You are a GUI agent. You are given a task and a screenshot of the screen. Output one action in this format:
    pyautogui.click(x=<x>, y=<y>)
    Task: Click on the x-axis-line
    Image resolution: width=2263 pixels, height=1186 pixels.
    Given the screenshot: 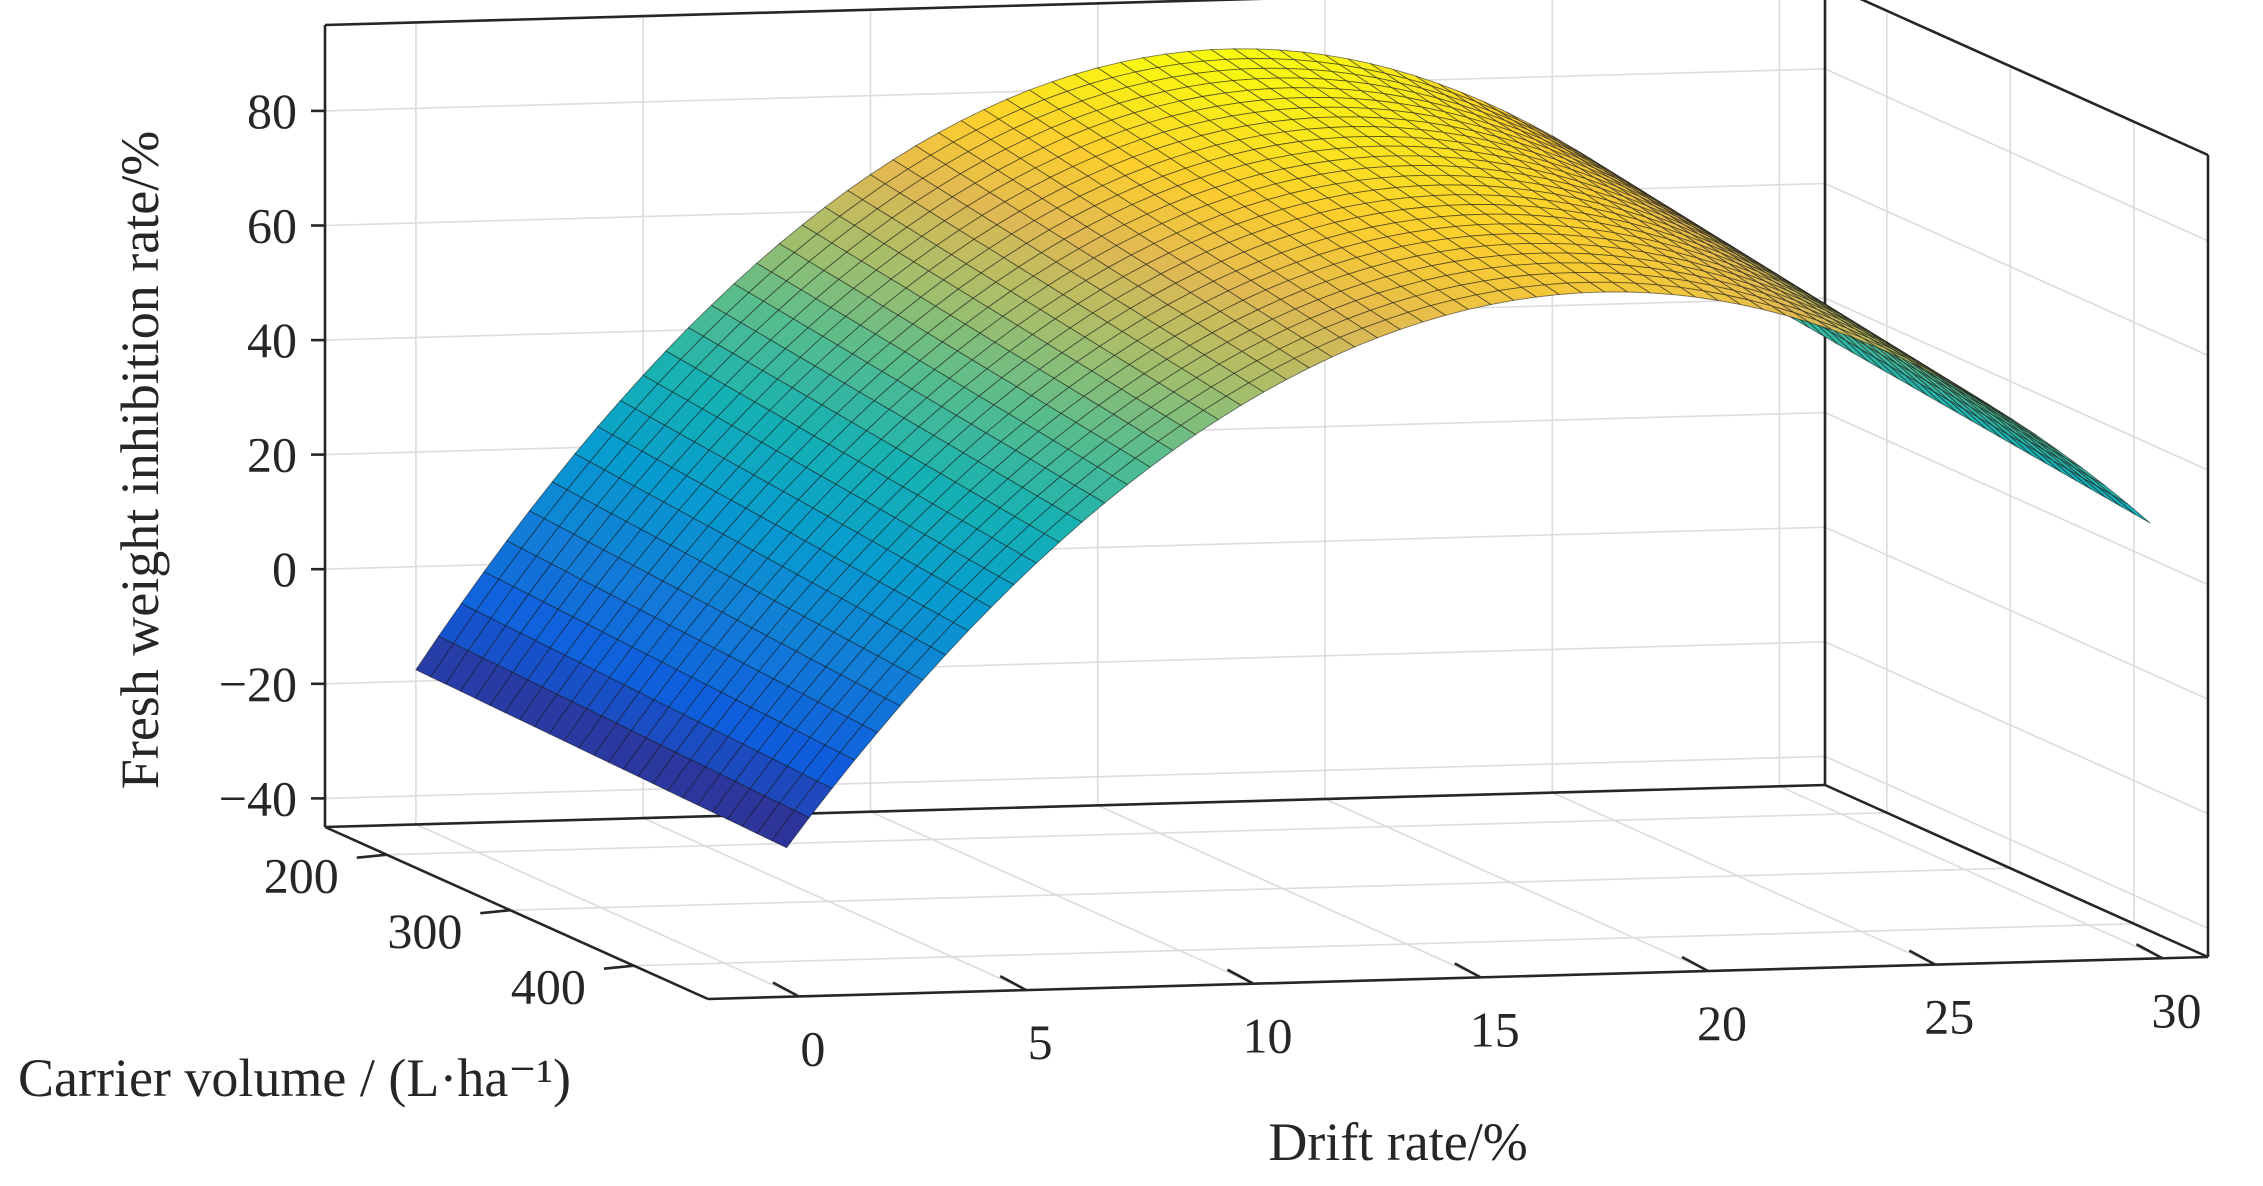 What is the action you would take?
    pyautogui.click(x=1458, y=978)
    